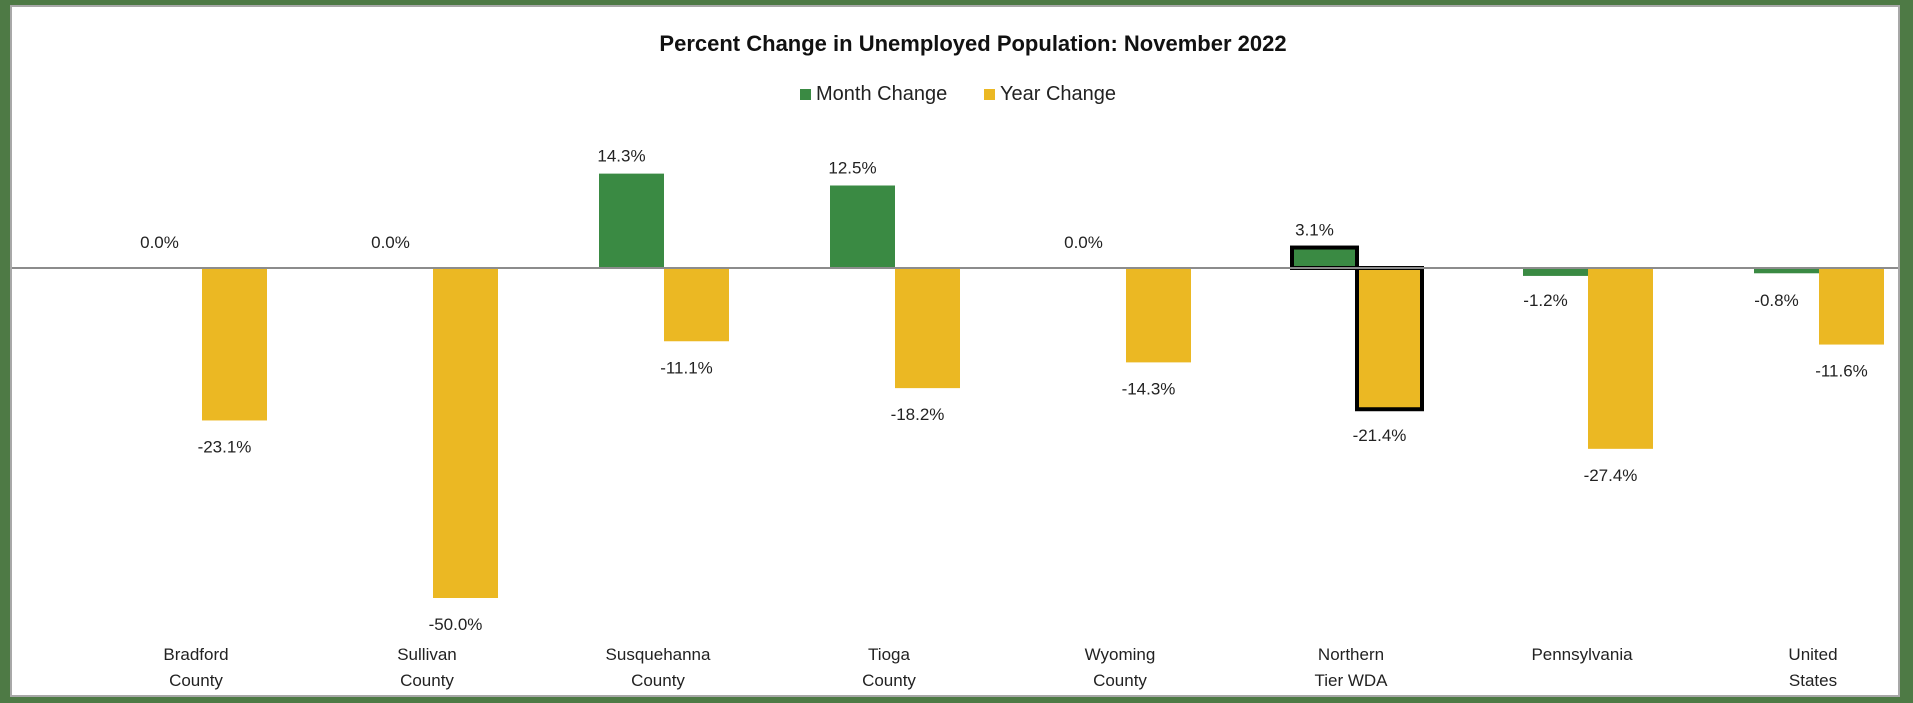  What do you see at coordinates (1058, 94) in the screenshot?
I see `legend-label-1: Year Change` at bounding box center [1058, 94].